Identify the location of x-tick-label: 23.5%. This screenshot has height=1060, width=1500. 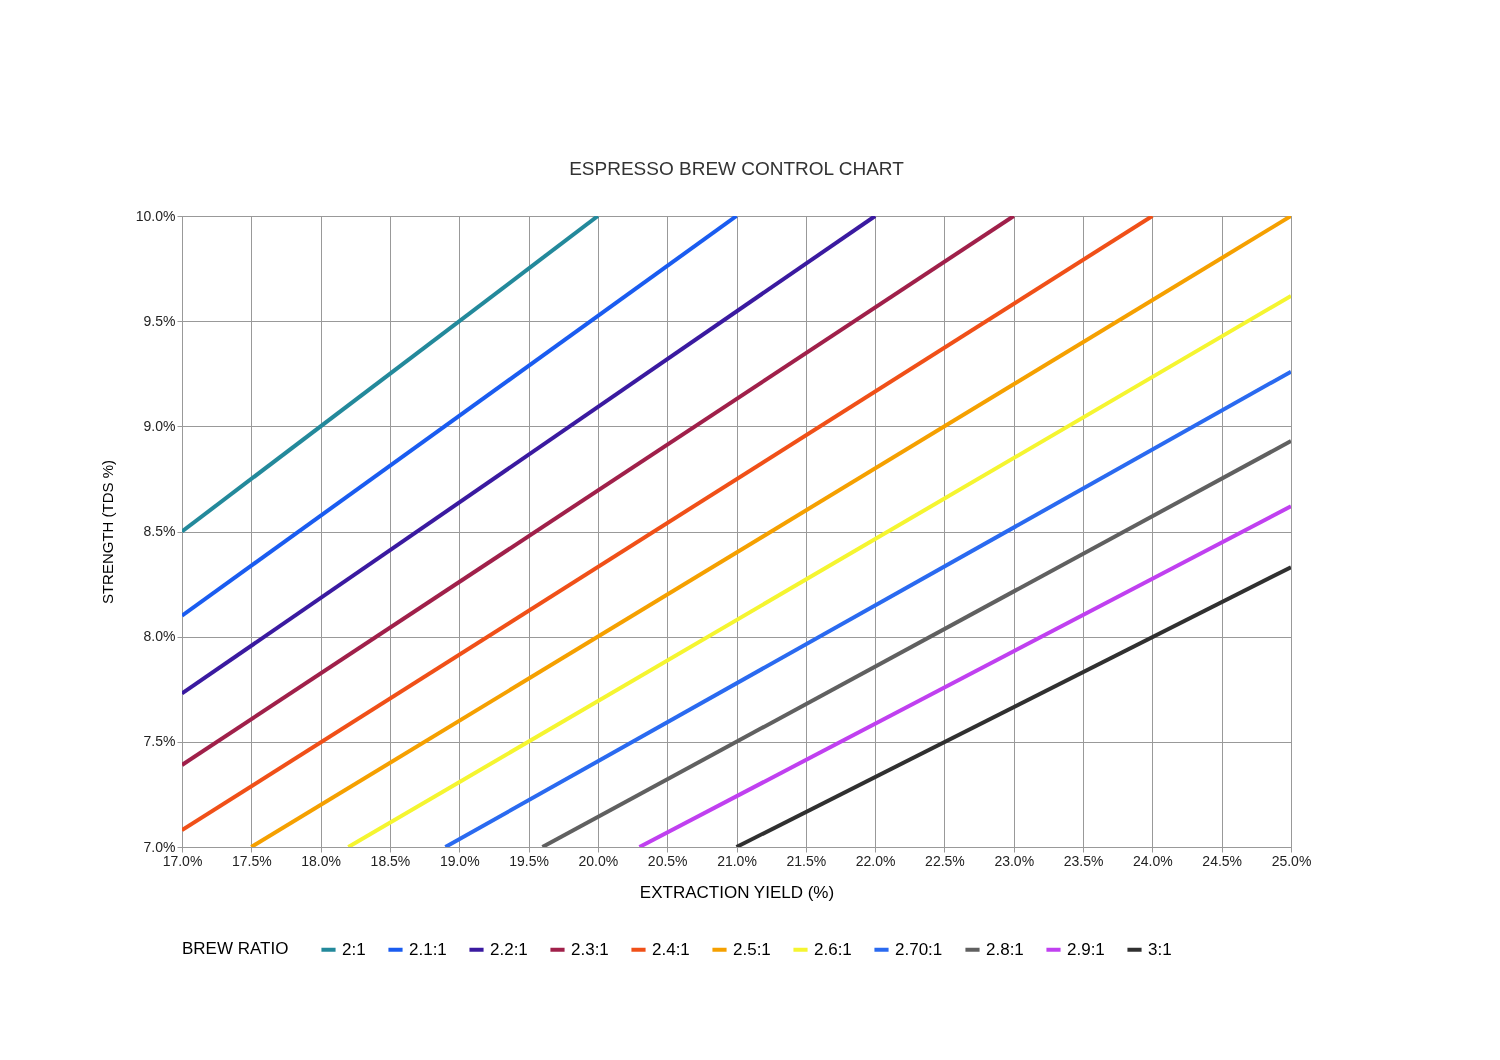
(1083, 860).